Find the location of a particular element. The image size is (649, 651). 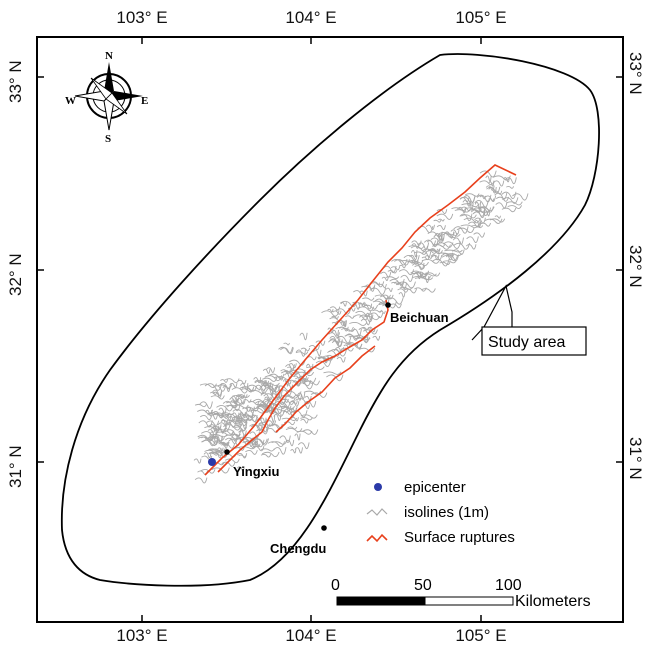

legend-isolines-symbol is located at coordinates (377, 512).